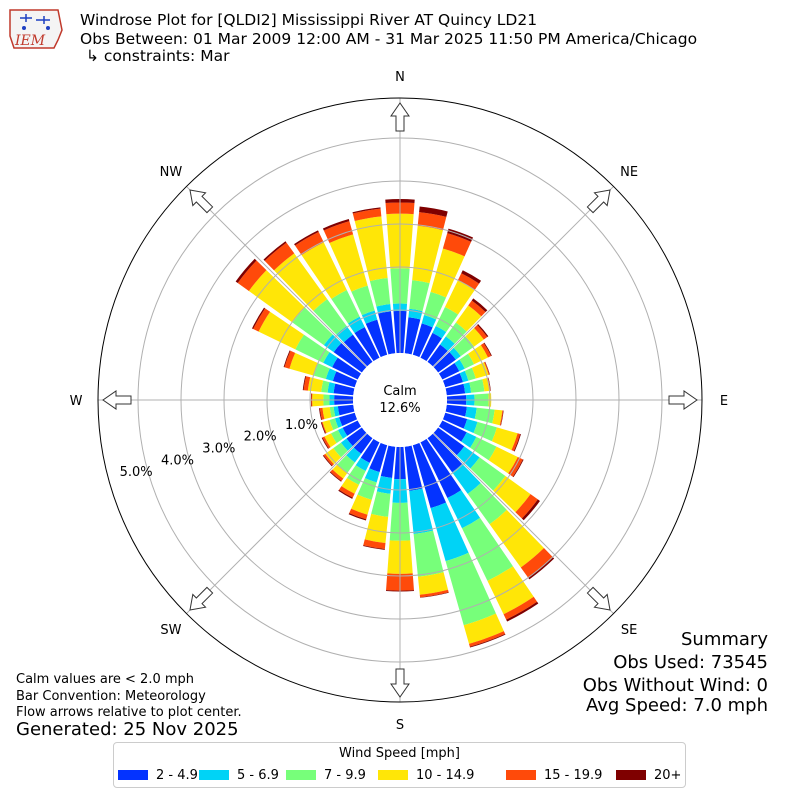  What do you see at coordinates (345, 775) in the screenshot?
I see `legend-label-2: 7 - 9.9` at bounding box center [345, 775].